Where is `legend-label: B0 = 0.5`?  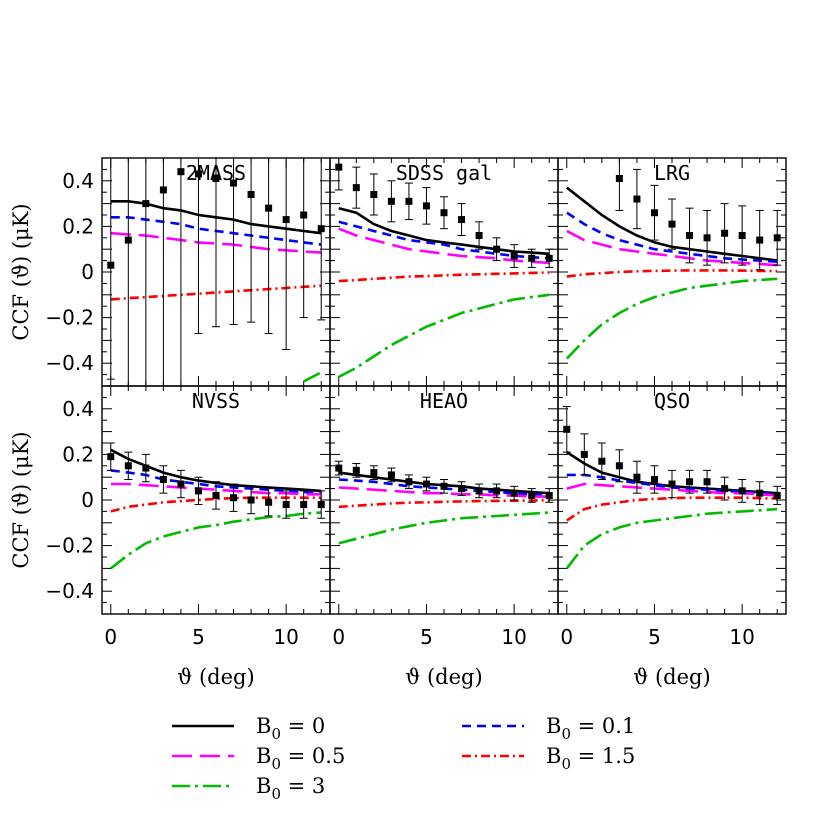 legend-label: B0 = 0.5 is located at coordinates (300, 758).